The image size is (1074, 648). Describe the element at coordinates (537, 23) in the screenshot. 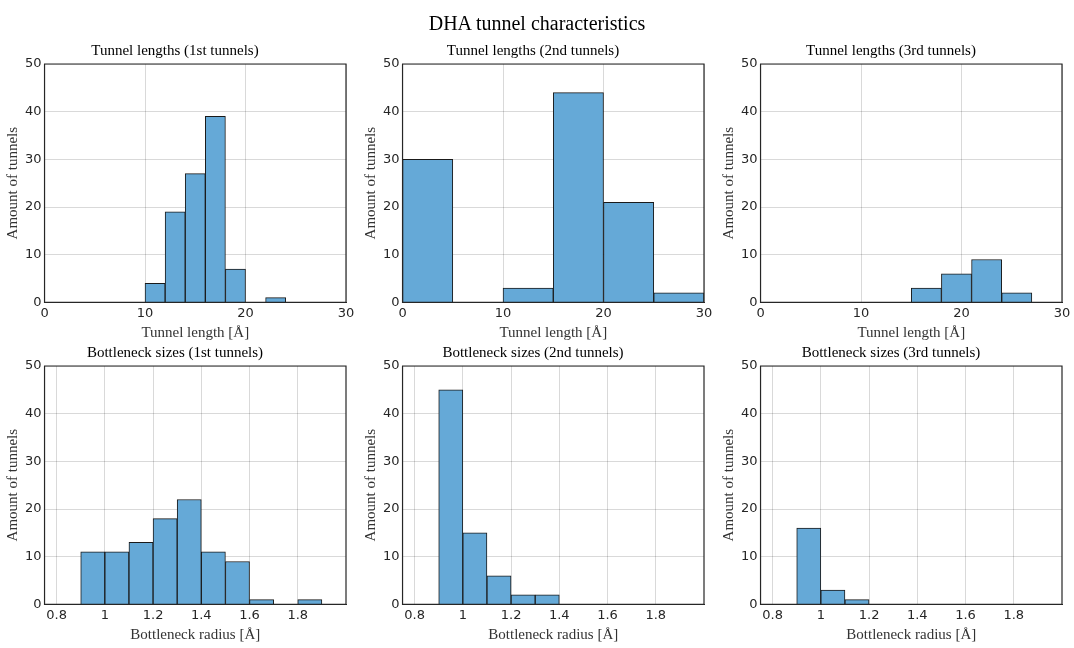

I see `text: DHA tunnel characteristics` at that location.